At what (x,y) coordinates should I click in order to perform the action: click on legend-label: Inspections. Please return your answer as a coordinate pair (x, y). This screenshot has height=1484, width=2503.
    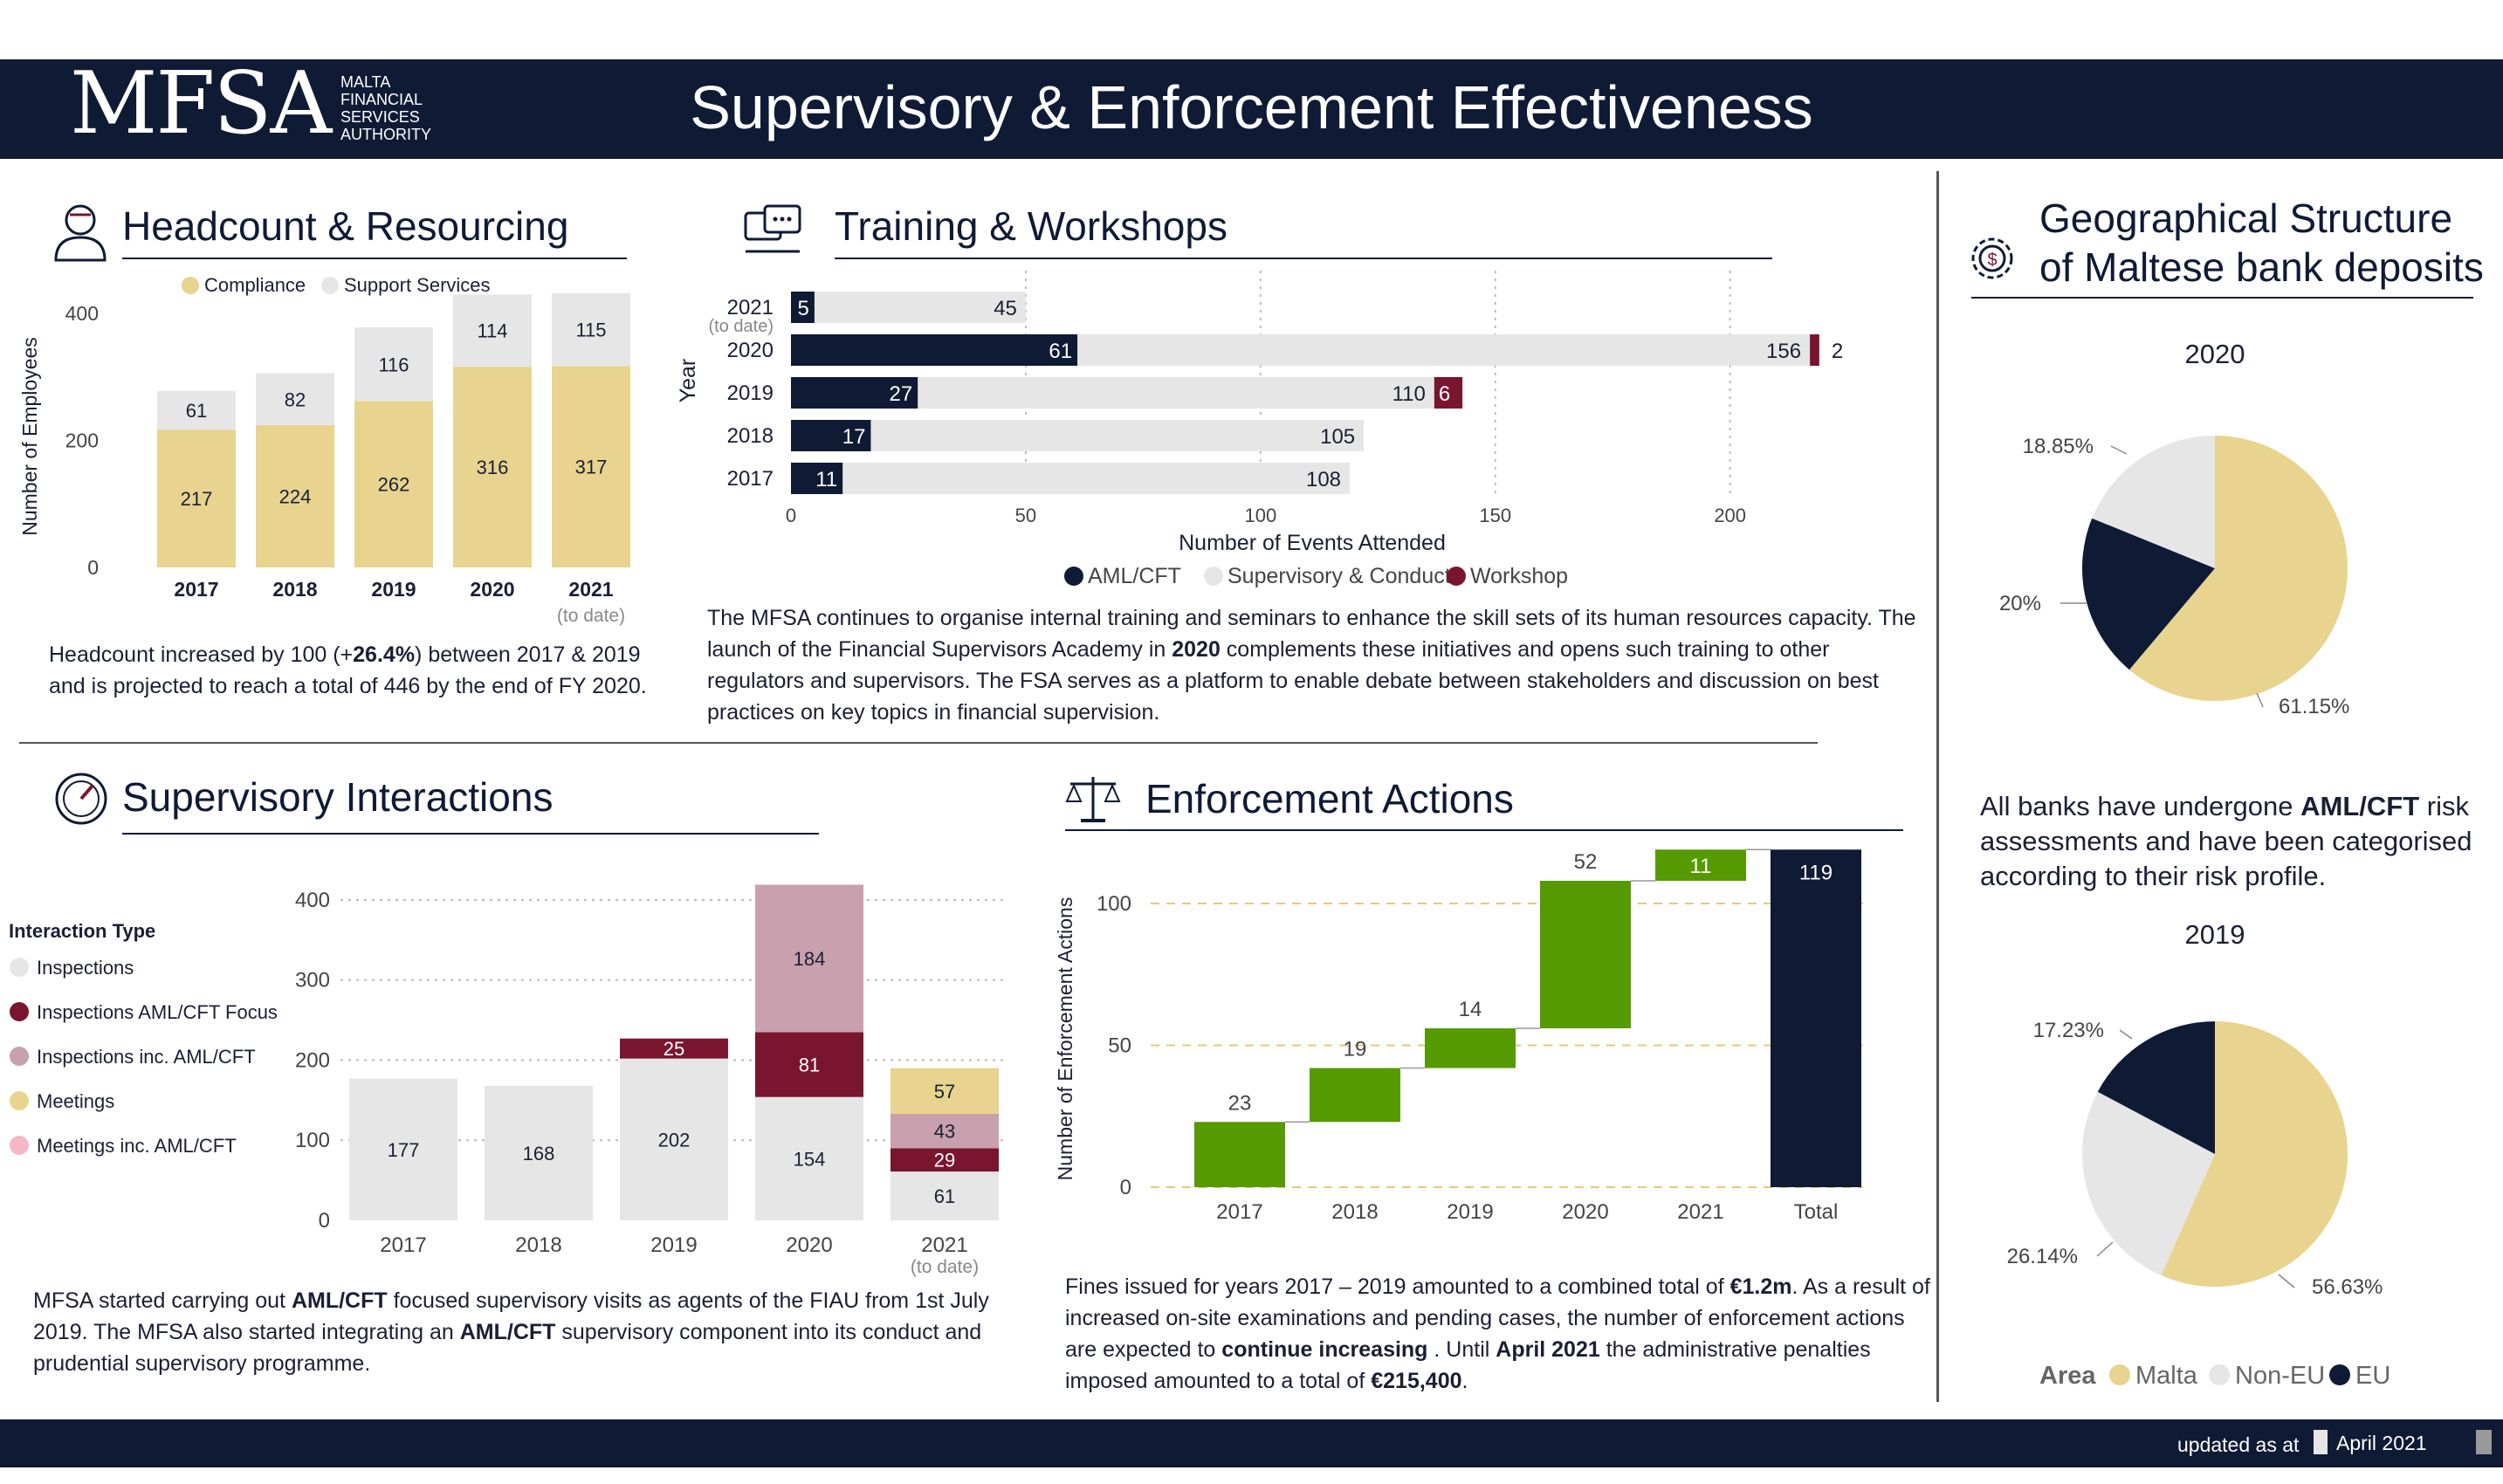
    Looking at the image, I should click on (85, 968).